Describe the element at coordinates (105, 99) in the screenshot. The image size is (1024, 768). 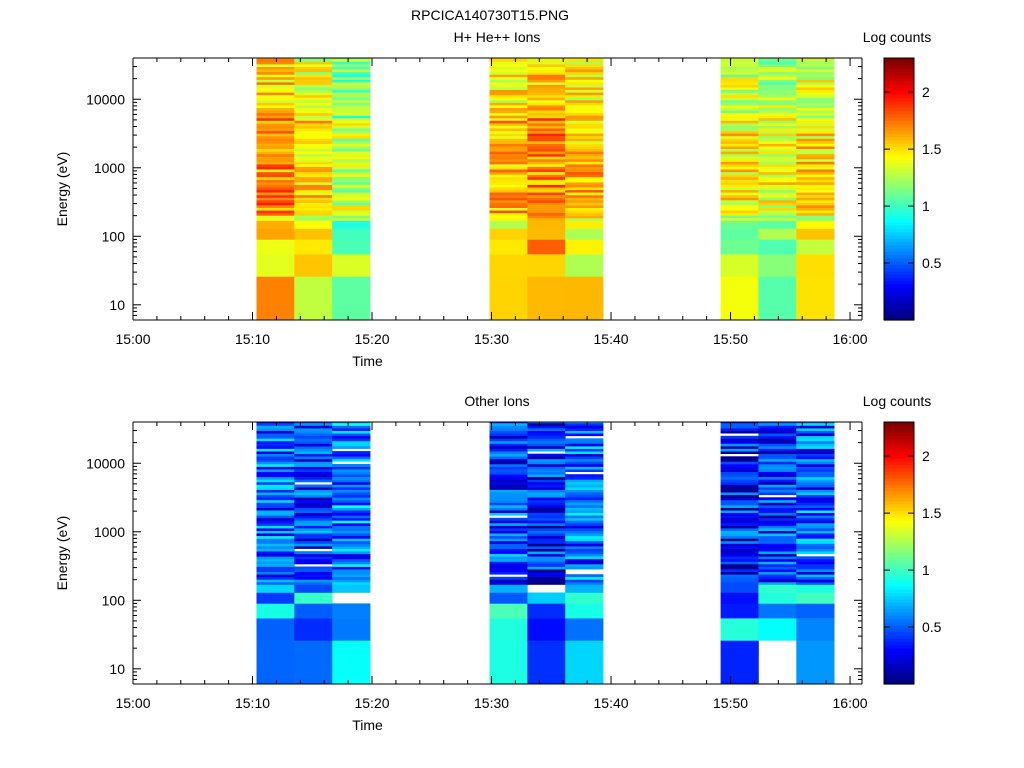
I see `y-tick-label: 10000` at that location.